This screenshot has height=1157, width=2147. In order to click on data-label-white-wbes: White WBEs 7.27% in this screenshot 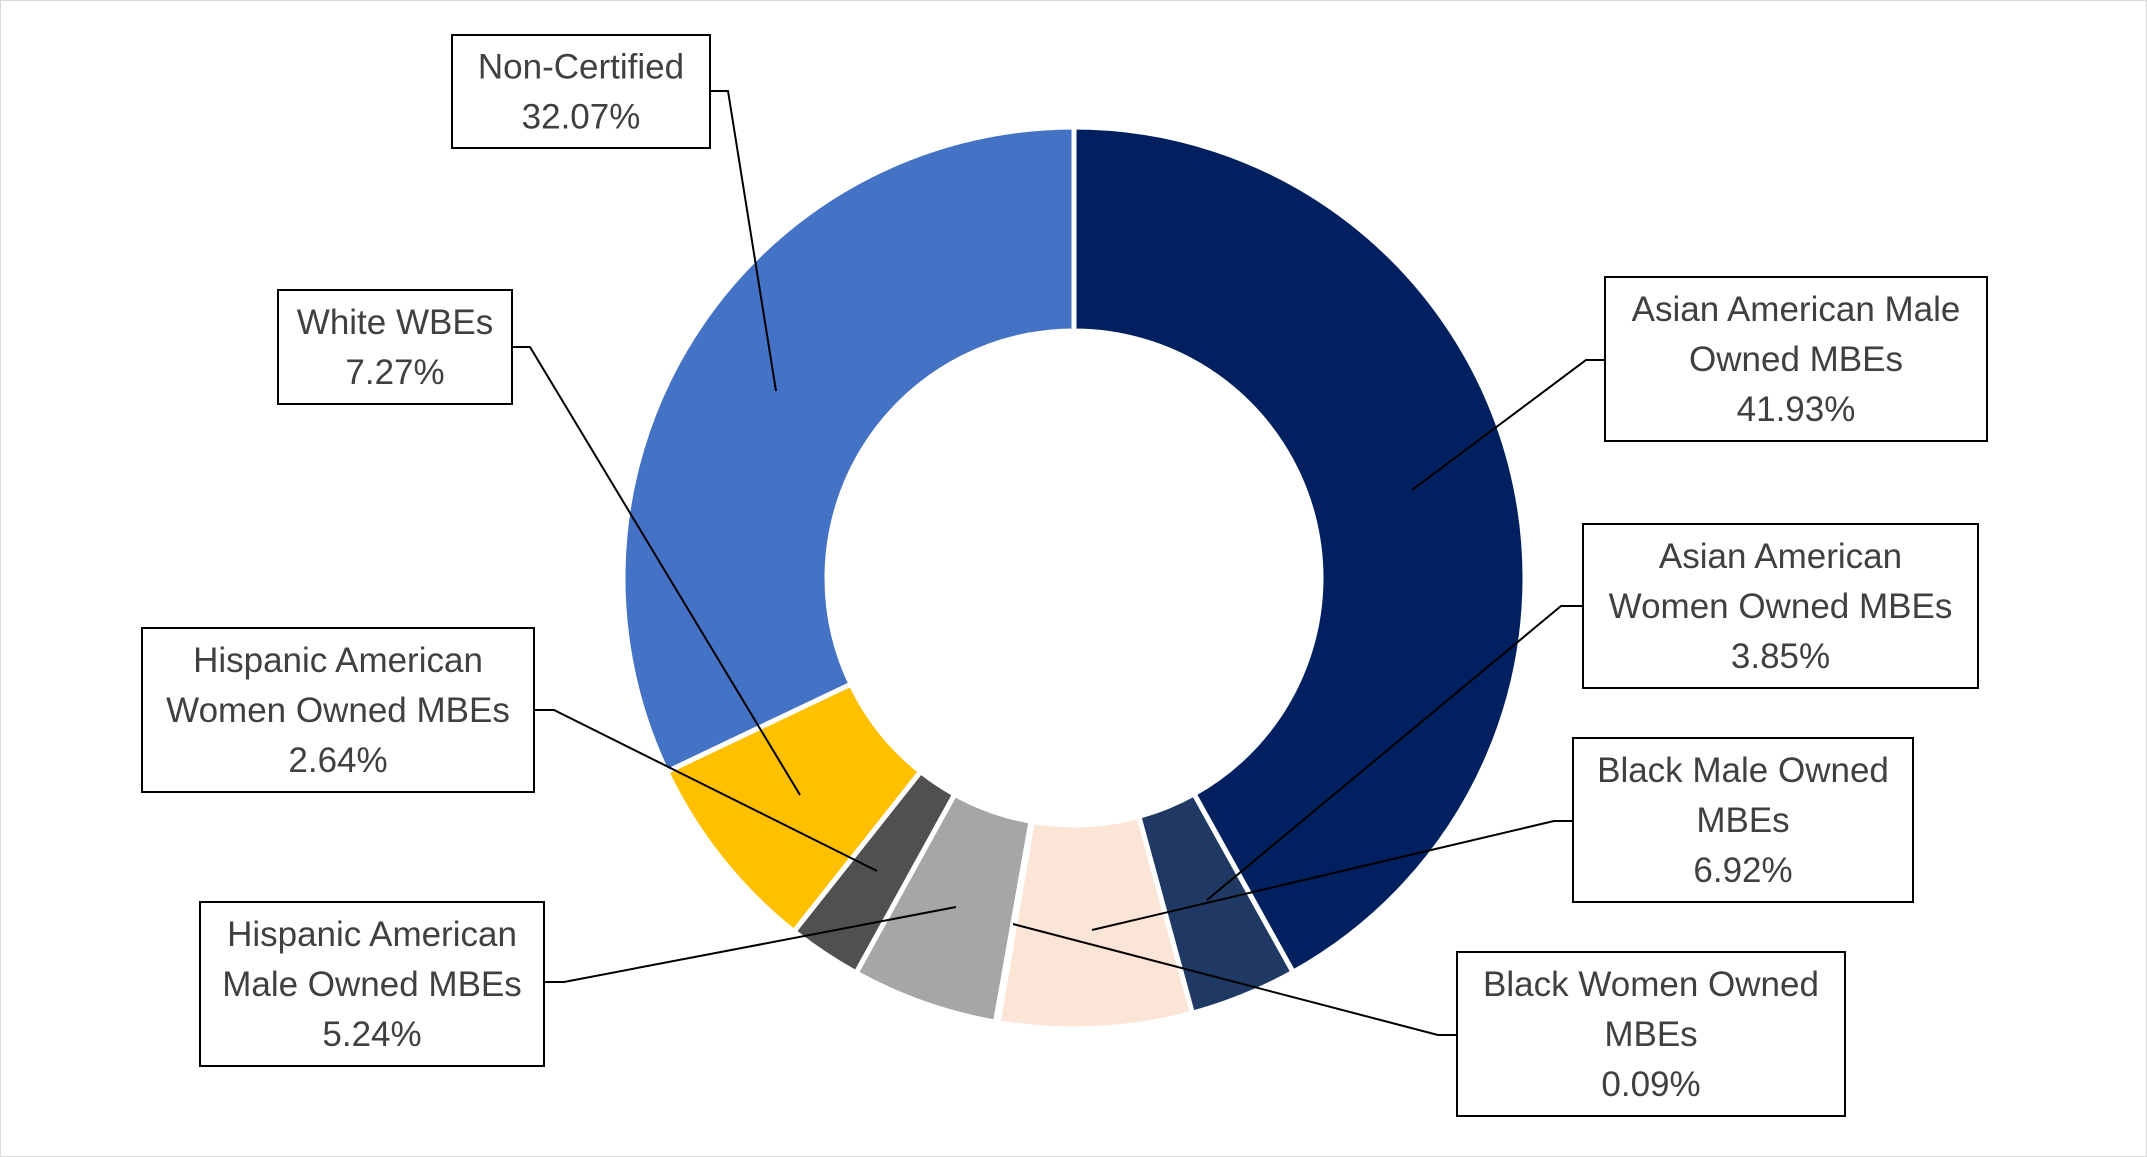, I will do `click(395, 347)`.